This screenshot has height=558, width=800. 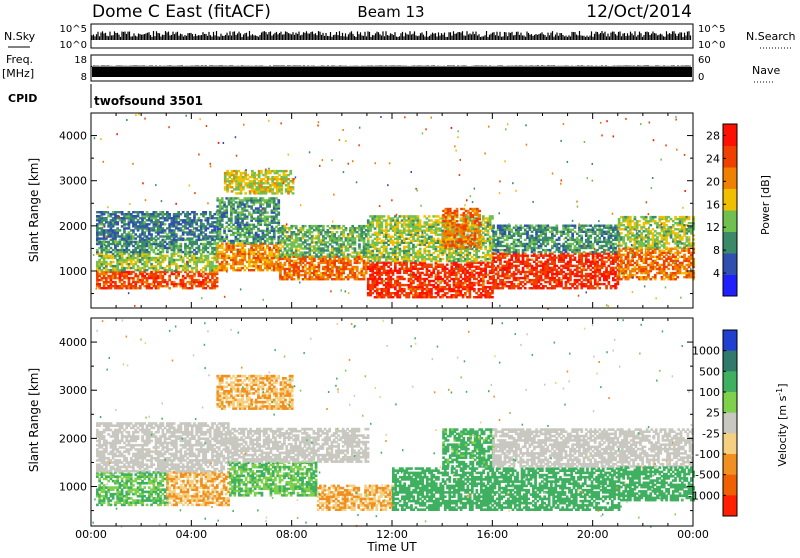 I want to click on freq-label: Freq., so click(x=19, y=59).